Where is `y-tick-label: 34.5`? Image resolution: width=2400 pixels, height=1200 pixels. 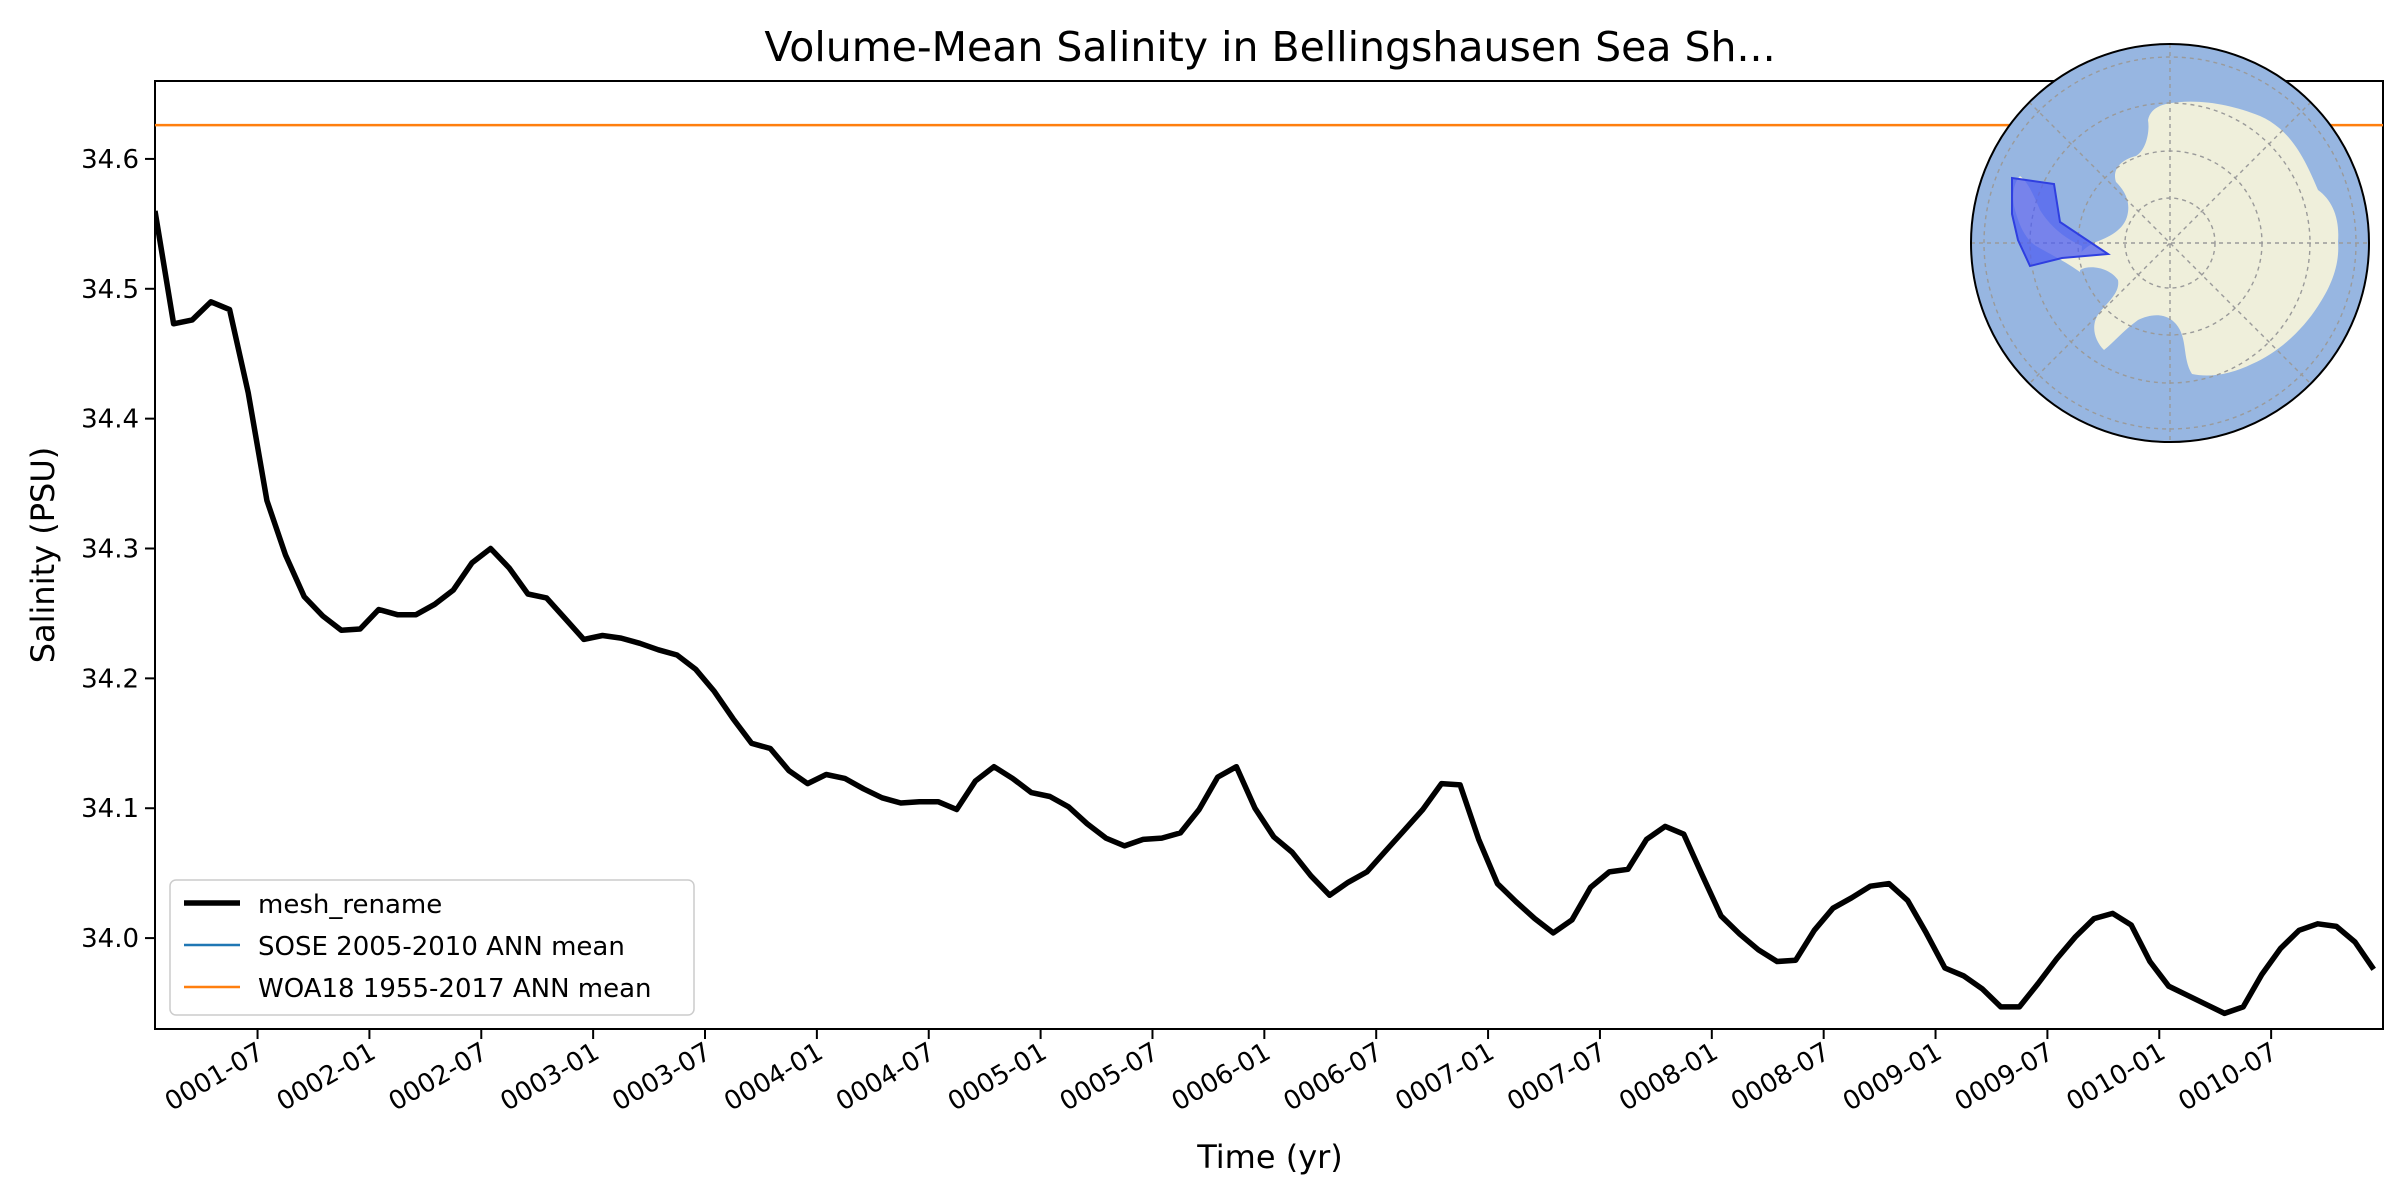 y-tick-label: 34.5 is located at coordinates (110, 290).